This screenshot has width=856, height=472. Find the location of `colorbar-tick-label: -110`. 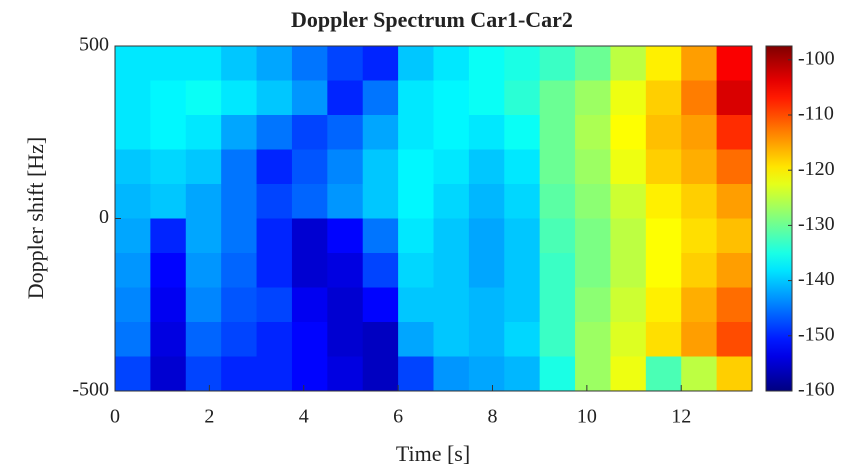

colorbar-tick-label: -110 is located at coordinates (816, 114).